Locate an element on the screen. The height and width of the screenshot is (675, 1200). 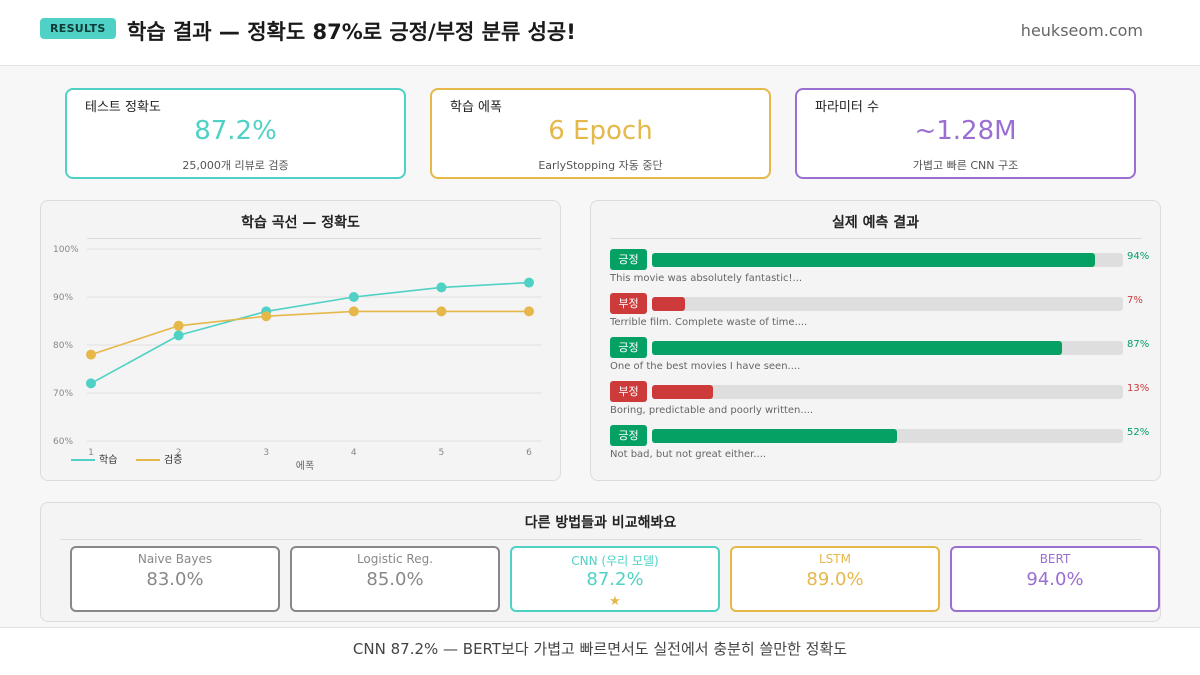
confidence-percent: 13% is located at coordinates (1138, 388).